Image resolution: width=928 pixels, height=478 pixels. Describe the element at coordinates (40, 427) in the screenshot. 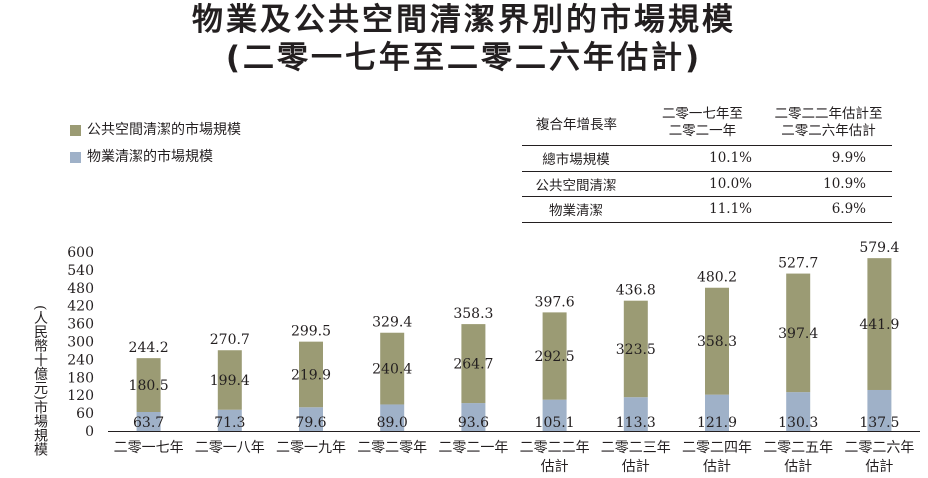

I see `y-axis-label-line-1: 市場規模` at that location.